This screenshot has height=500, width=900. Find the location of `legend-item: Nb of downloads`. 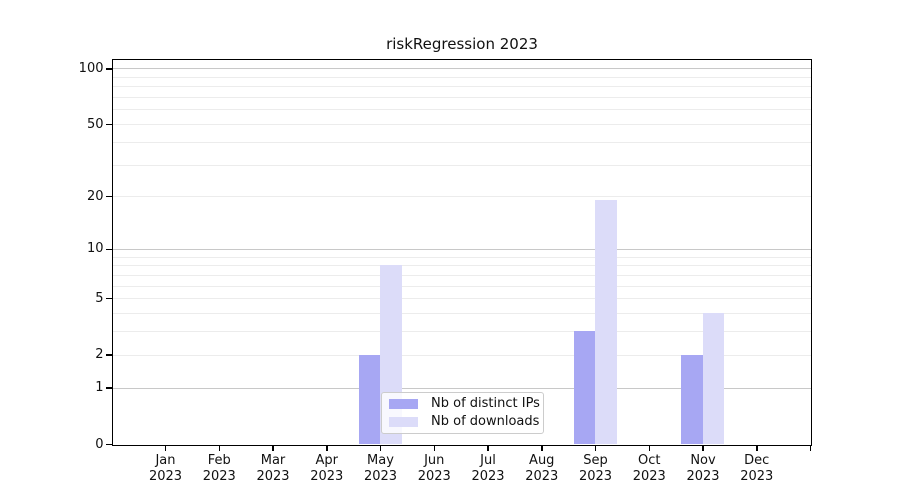

legend-item: Nb of downloads is located at coordinates (464, 421).